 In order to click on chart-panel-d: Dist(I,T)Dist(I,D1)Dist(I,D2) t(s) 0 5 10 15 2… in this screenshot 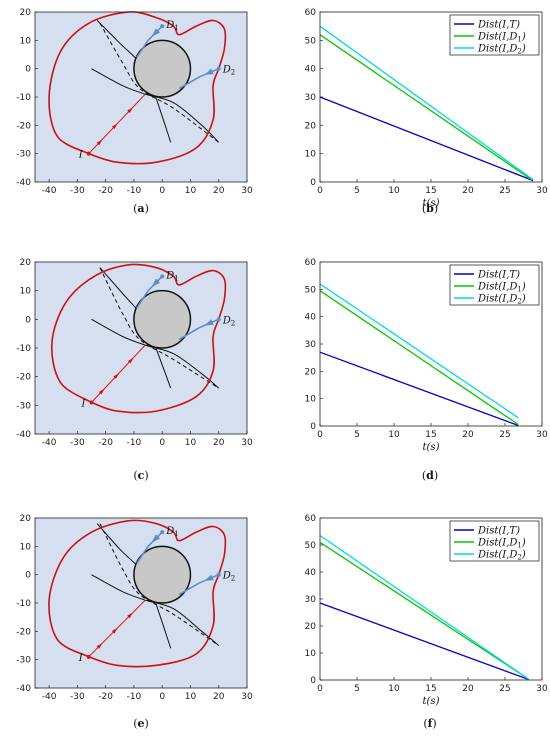, I will do `click(426, 370)`.